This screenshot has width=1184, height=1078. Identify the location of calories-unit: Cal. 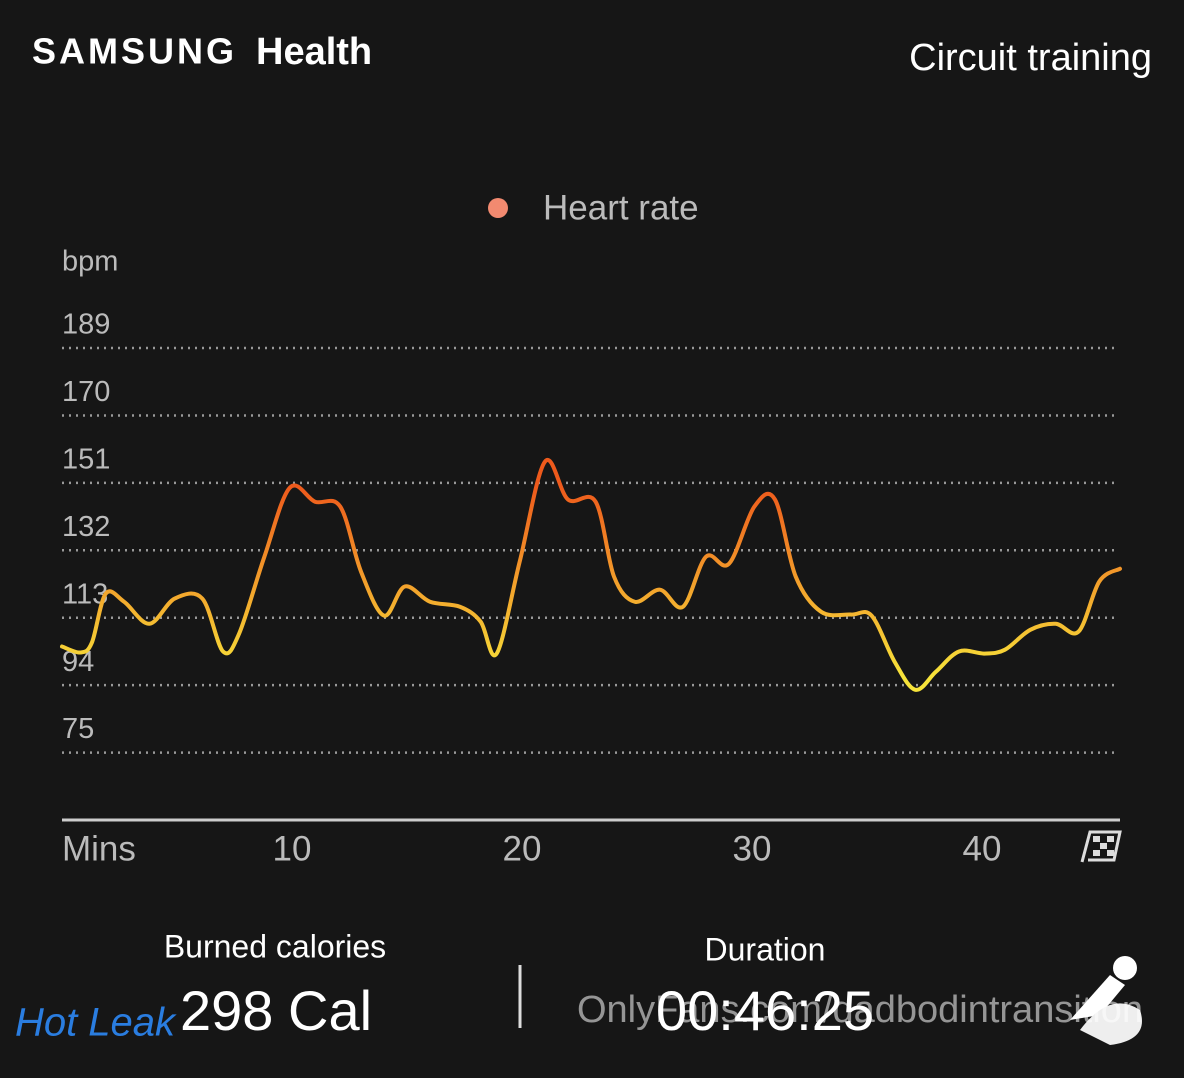
(330, 1010).